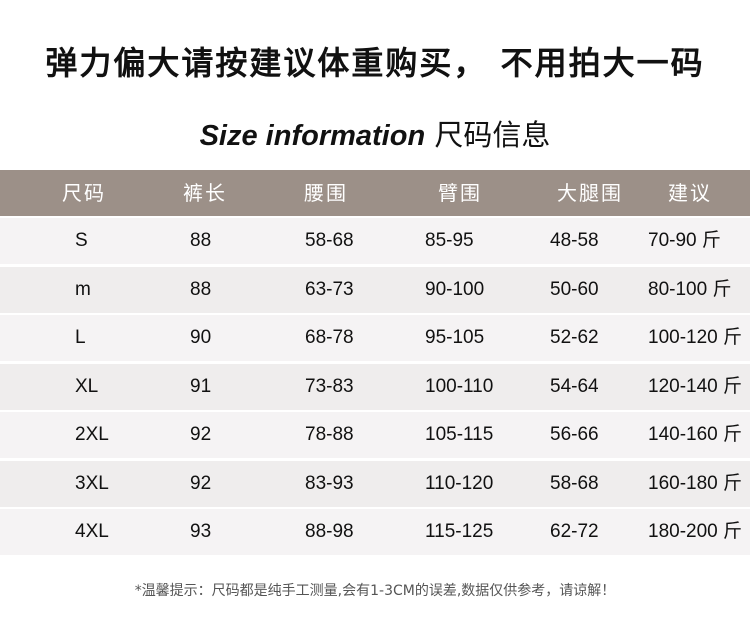 Image resolution: width=750 pixels, height=637 pixels. I want to click on table-cell: 120-140 斤, so click(695, 386).